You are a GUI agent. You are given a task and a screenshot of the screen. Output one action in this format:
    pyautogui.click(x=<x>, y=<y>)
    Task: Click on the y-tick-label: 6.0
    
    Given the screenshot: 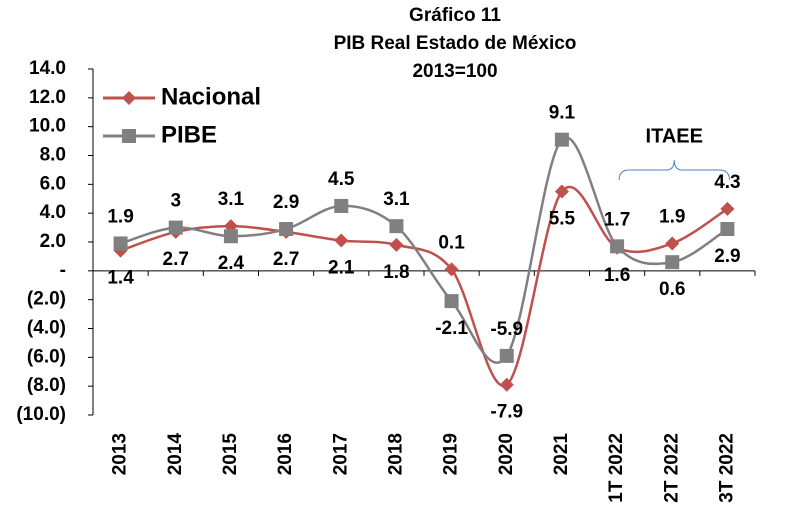 What is the action you would take?
    pyautogui.click(x=53, y=183)
    